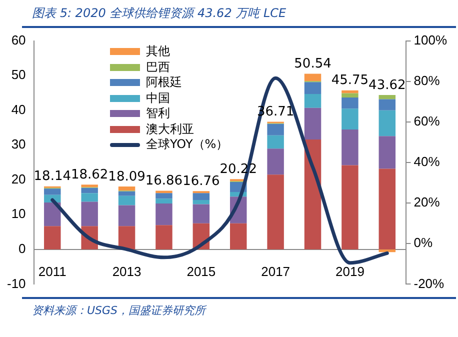 Image resolution: width=458 pixels, height=337 pixels. I want to click on legend-label: 中国, so click(158, 98).